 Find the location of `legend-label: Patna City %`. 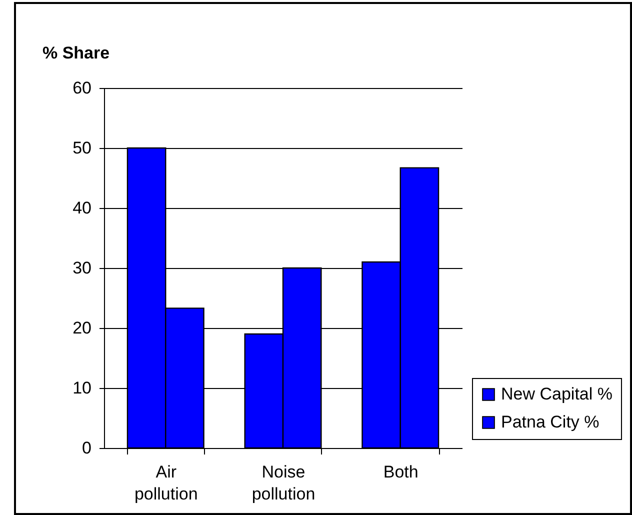

legend-label: Patna City % is located at coordinates (550, 422).